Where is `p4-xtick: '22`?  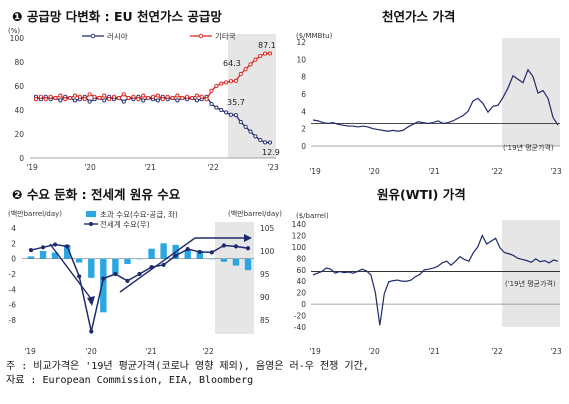
p4-xtick: '22 is located at coordinates (497, 351).